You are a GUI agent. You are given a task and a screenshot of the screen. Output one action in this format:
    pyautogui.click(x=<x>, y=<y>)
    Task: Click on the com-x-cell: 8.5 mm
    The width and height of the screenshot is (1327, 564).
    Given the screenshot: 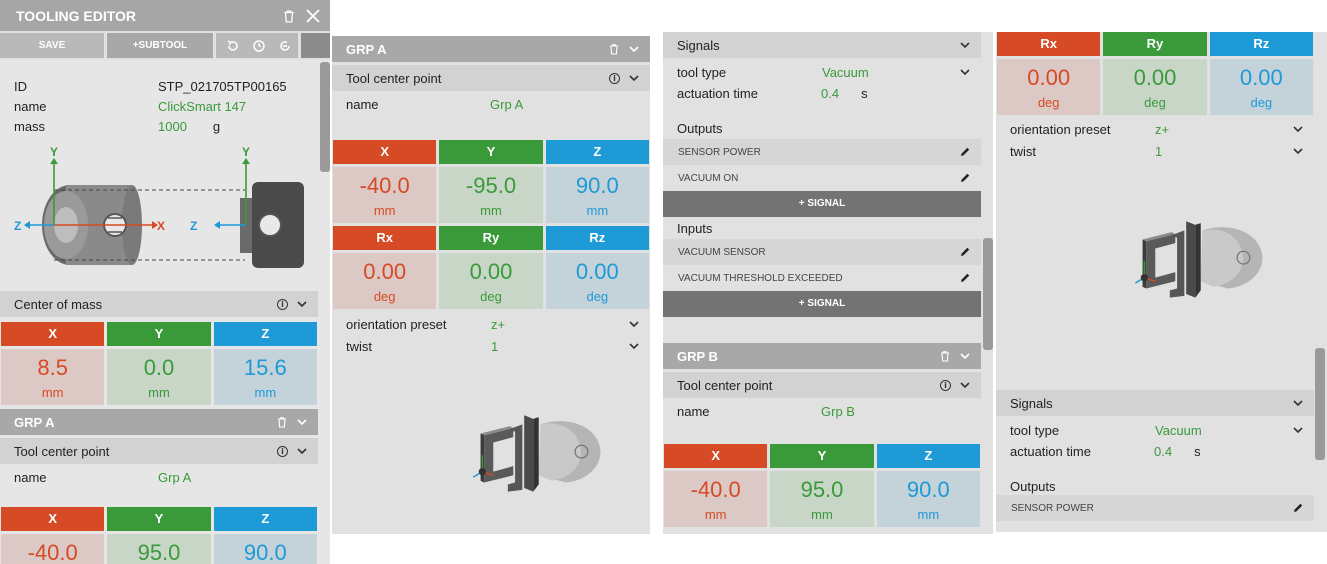 What is the action you would take?
    pyautogui.click(x=53, y=377)
    